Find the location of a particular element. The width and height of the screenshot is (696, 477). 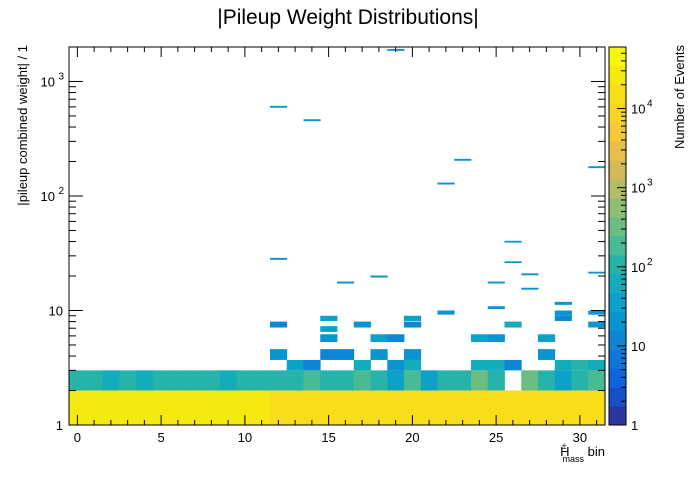

z-axis-label: Number of Events is located at coordinates (679, 97).